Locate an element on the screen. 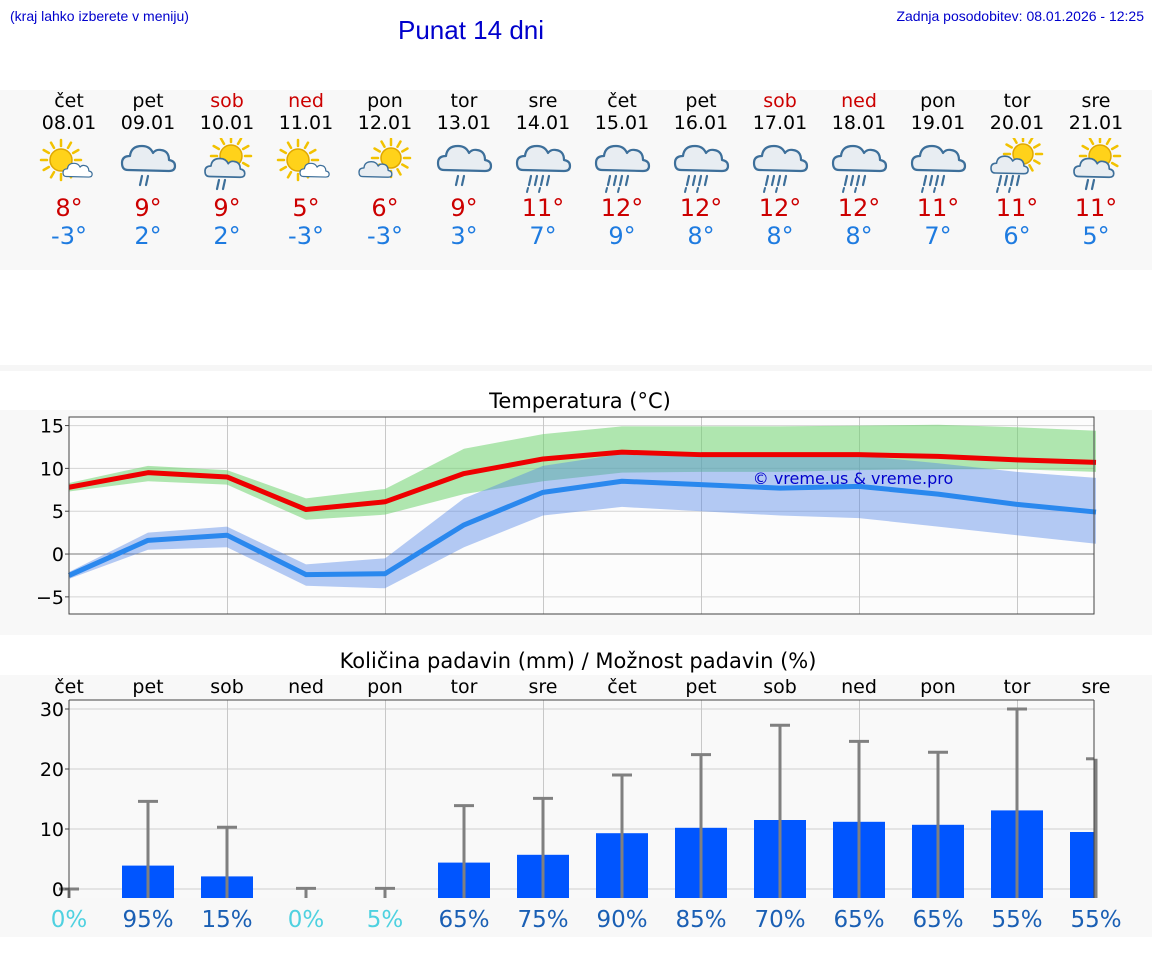  day-date: 11.01 is located at coordinates (306, 123).